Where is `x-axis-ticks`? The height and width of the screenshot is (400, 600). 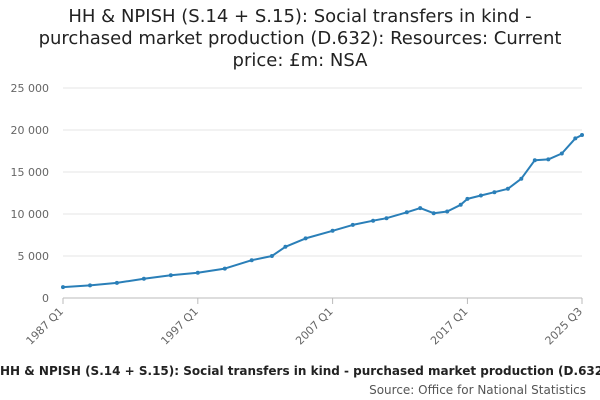 x-axis-ticks is located at coordinates (322, 301).